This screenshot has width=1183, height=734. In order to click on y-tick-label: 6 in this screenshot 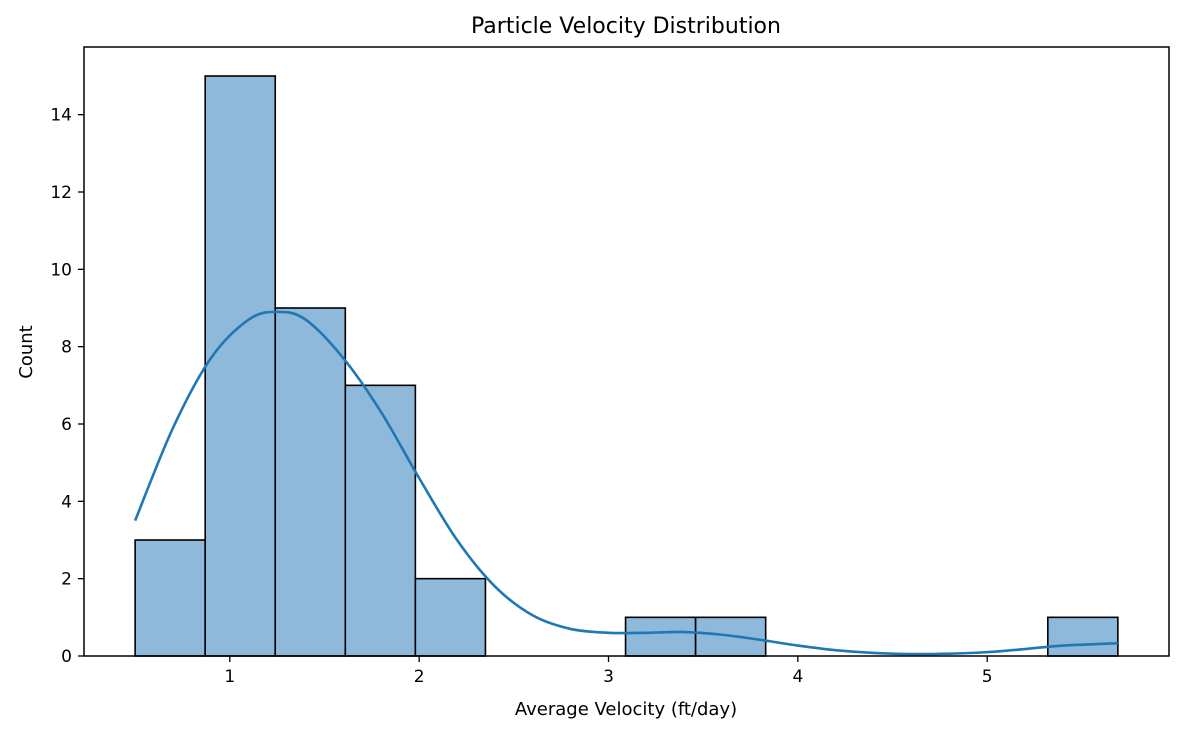, I will do `click(66, 425)`.